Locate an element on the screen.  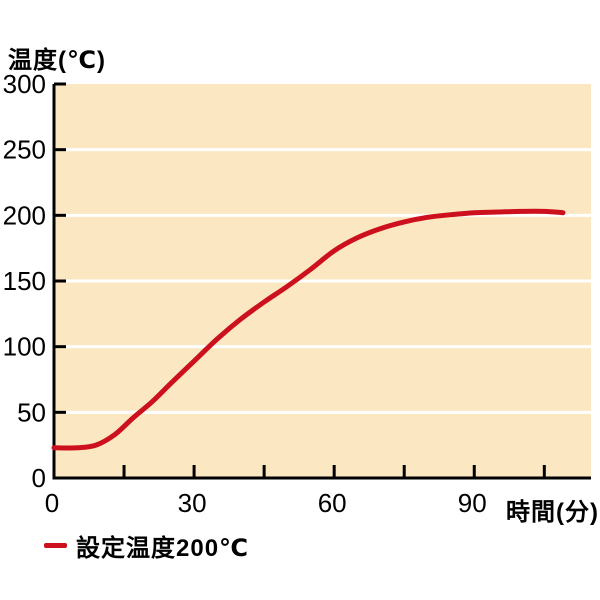
x-tick-label-60: 60 is located at coordinates (332, 503).